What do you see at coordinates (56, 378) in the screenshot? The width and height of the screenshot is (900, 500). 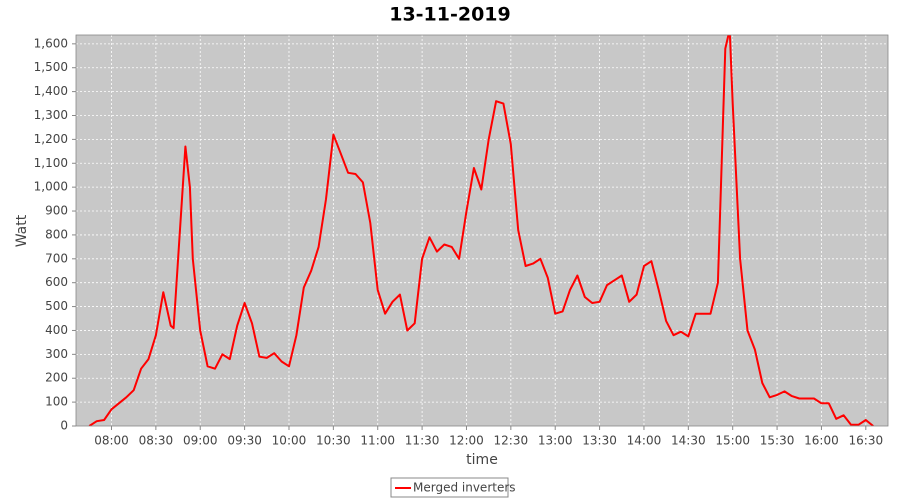 I see `y-tick-label: 200` at bounding box center [56, 378].